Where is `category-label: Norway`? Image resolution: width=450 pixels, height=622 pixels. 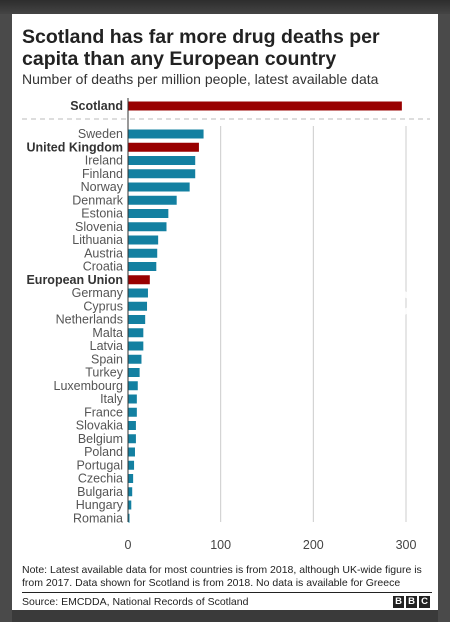 category-label: Norway is located at coordinates (102, 187).